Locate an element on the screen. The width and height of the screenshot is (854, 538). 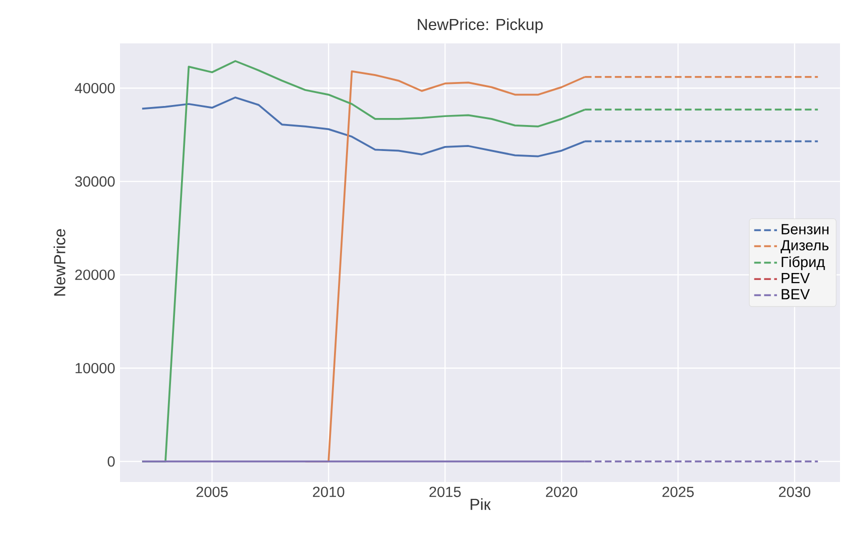
y-tick-label: 10000 is located at coordinates (95, 368).